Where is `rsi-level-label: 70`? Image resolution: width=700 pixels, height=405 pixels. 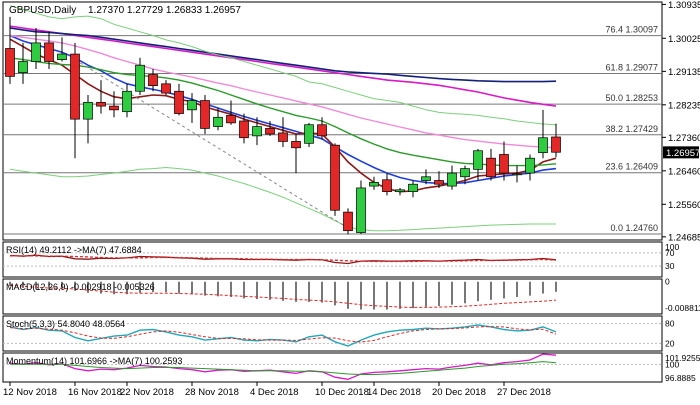 rsi-level-label: 70 is located at coordinates (670, 253).